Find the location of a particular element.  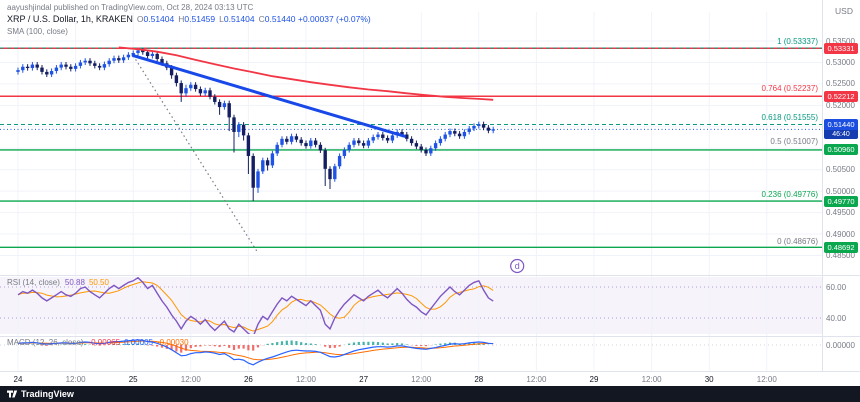

macd-line-value: 0.00005 is located at coordinates (138, 342).